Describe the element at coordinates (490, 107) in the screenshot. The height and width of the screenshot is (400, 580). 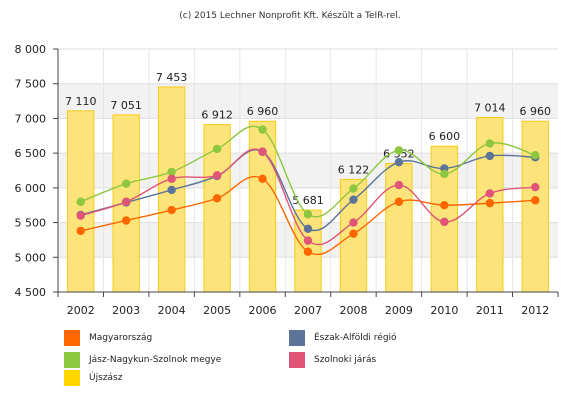
I see `bar-value-label: 7 014` at that location.